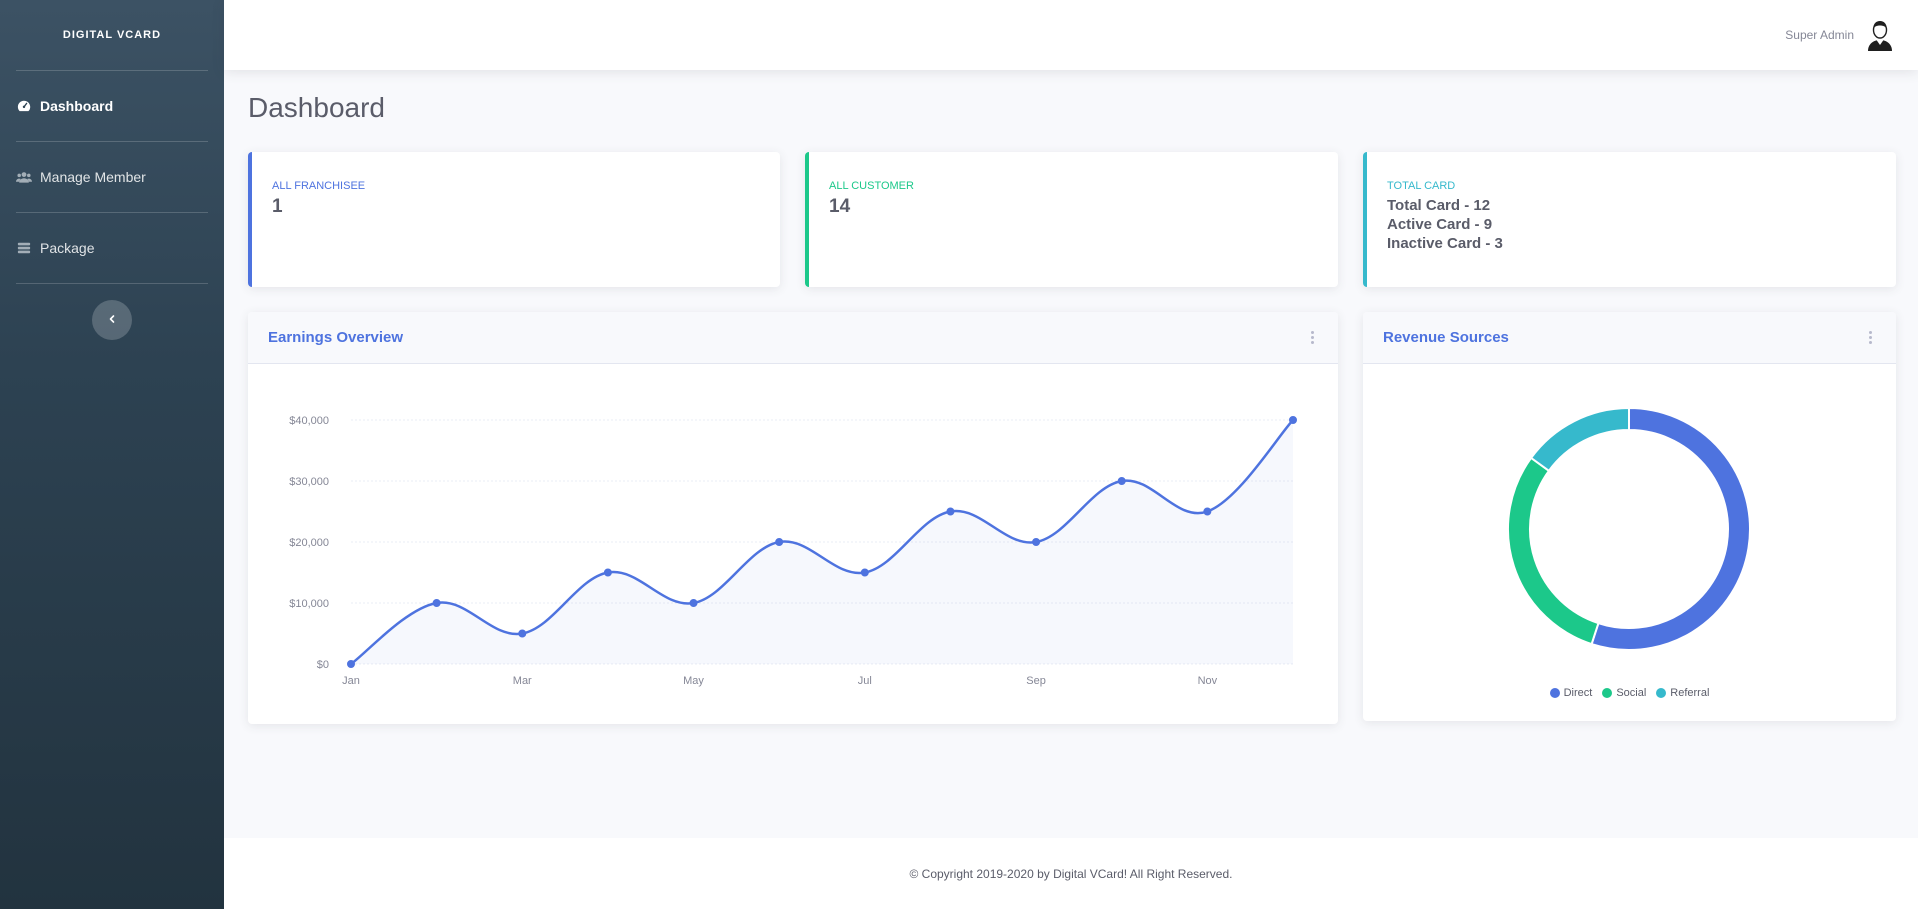 This screenshot has width=1918, height=909. I want to click on legend-item-direct: Direct, so click(1571, 693).